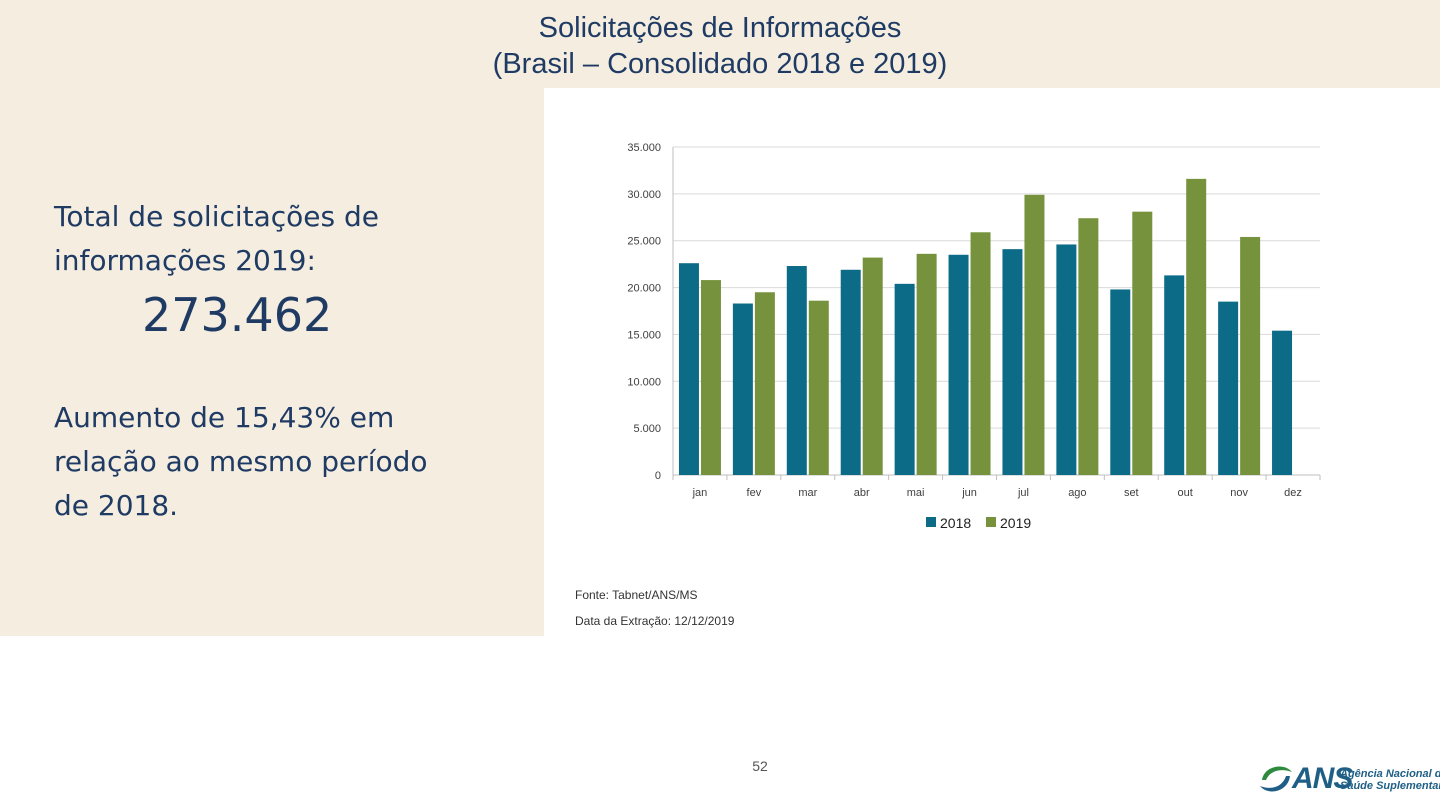  Describe the element at coordinates (760, 766) in the screenshot. I see `page-number: 52` at that location.